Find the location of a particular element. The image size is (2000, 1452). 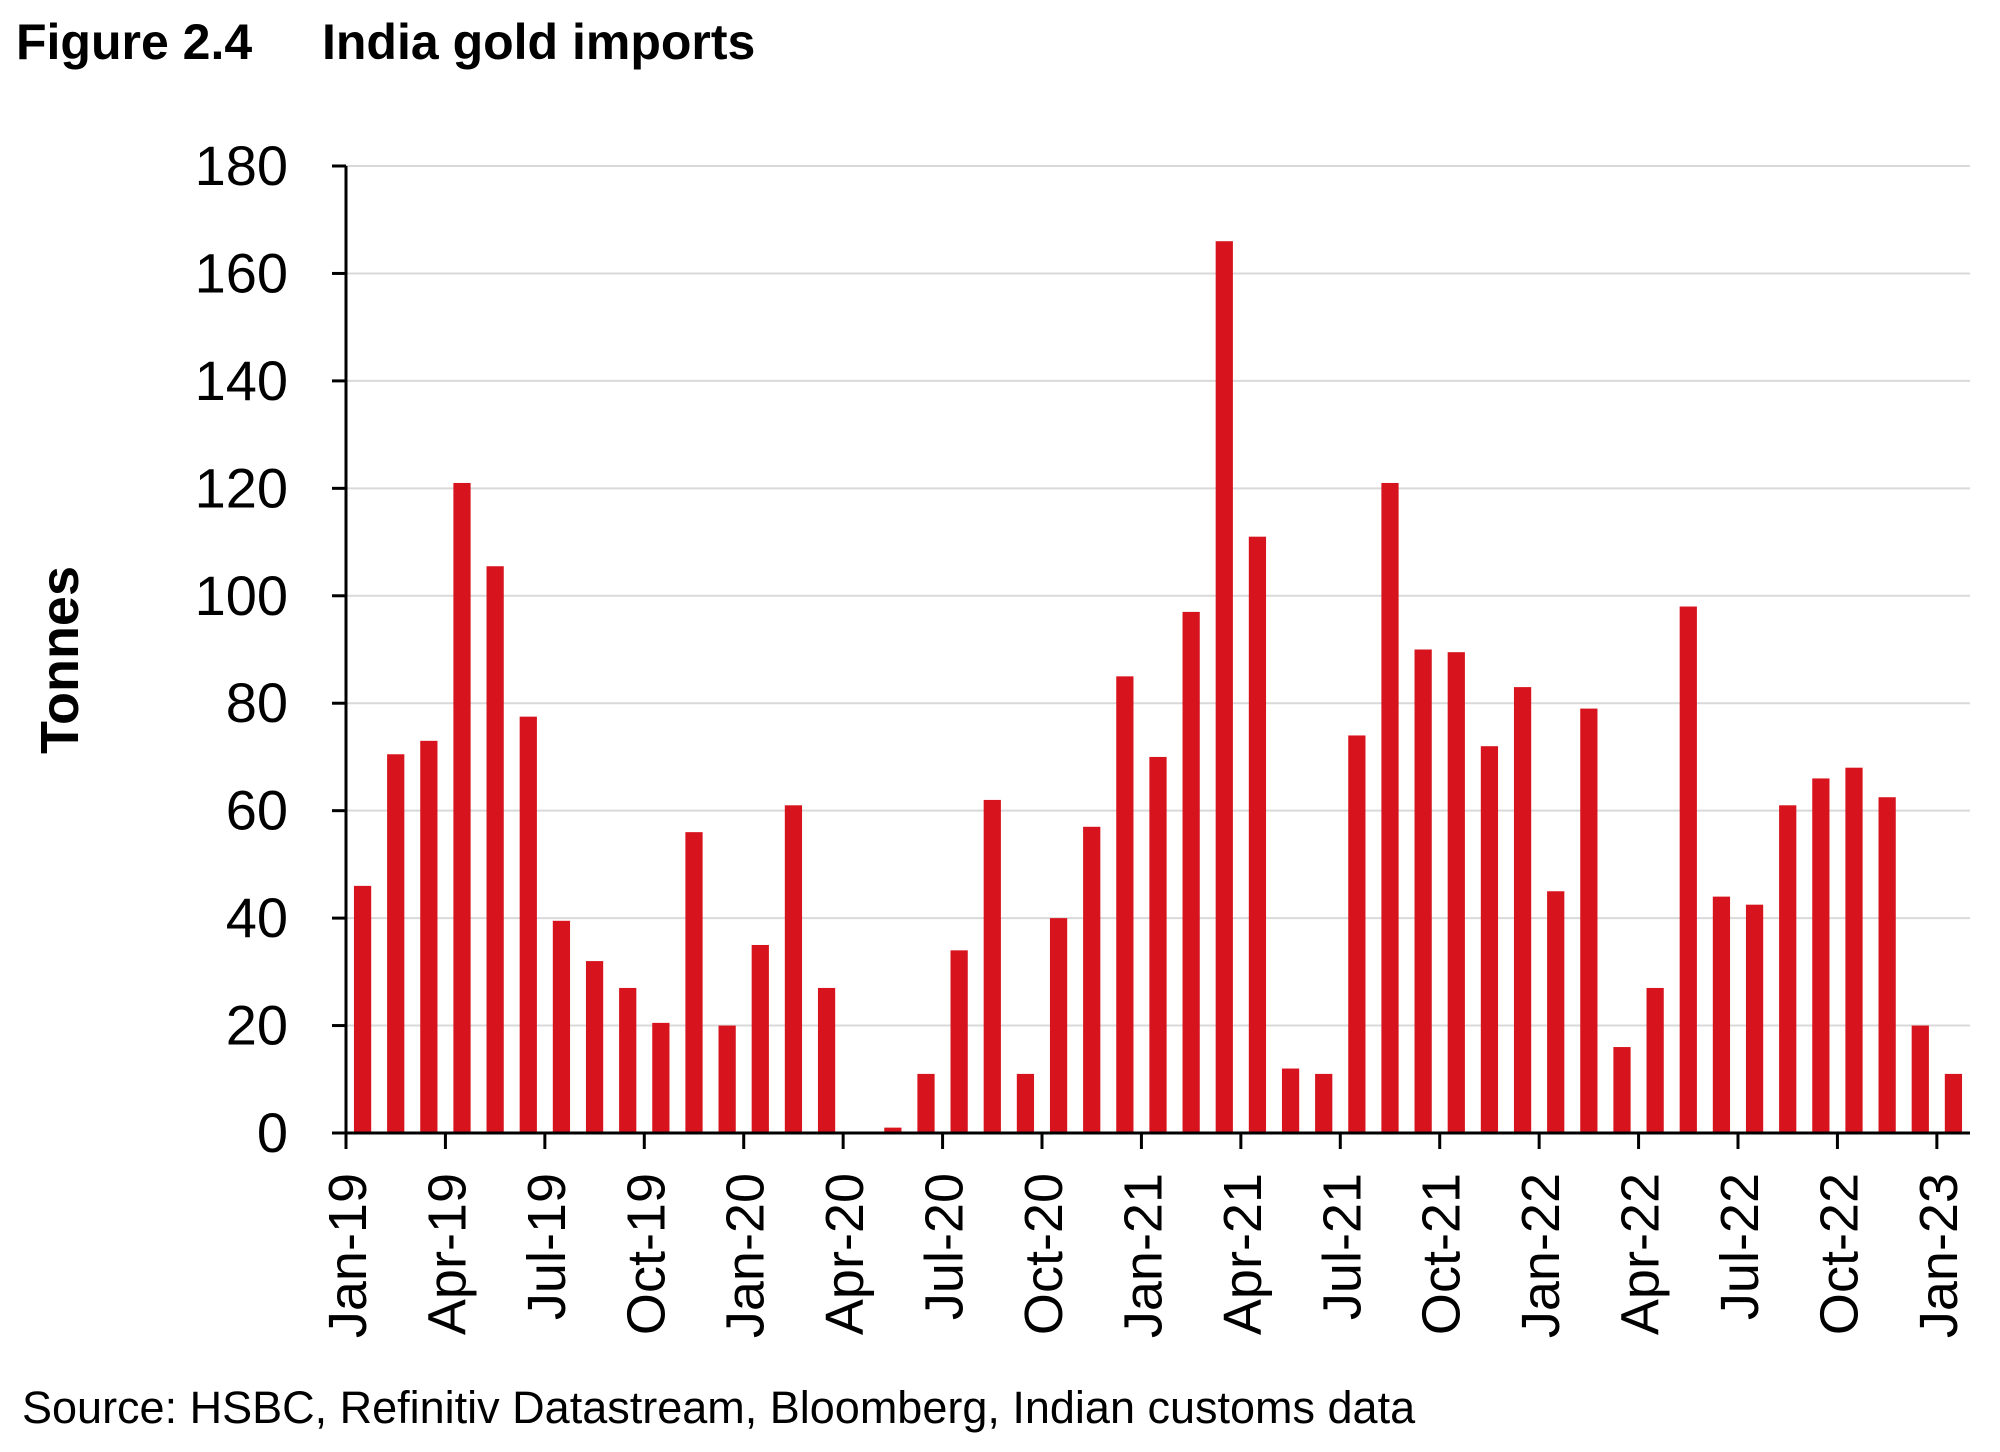

y-axis-label: Tonnes is located at coordinates (60, 660).